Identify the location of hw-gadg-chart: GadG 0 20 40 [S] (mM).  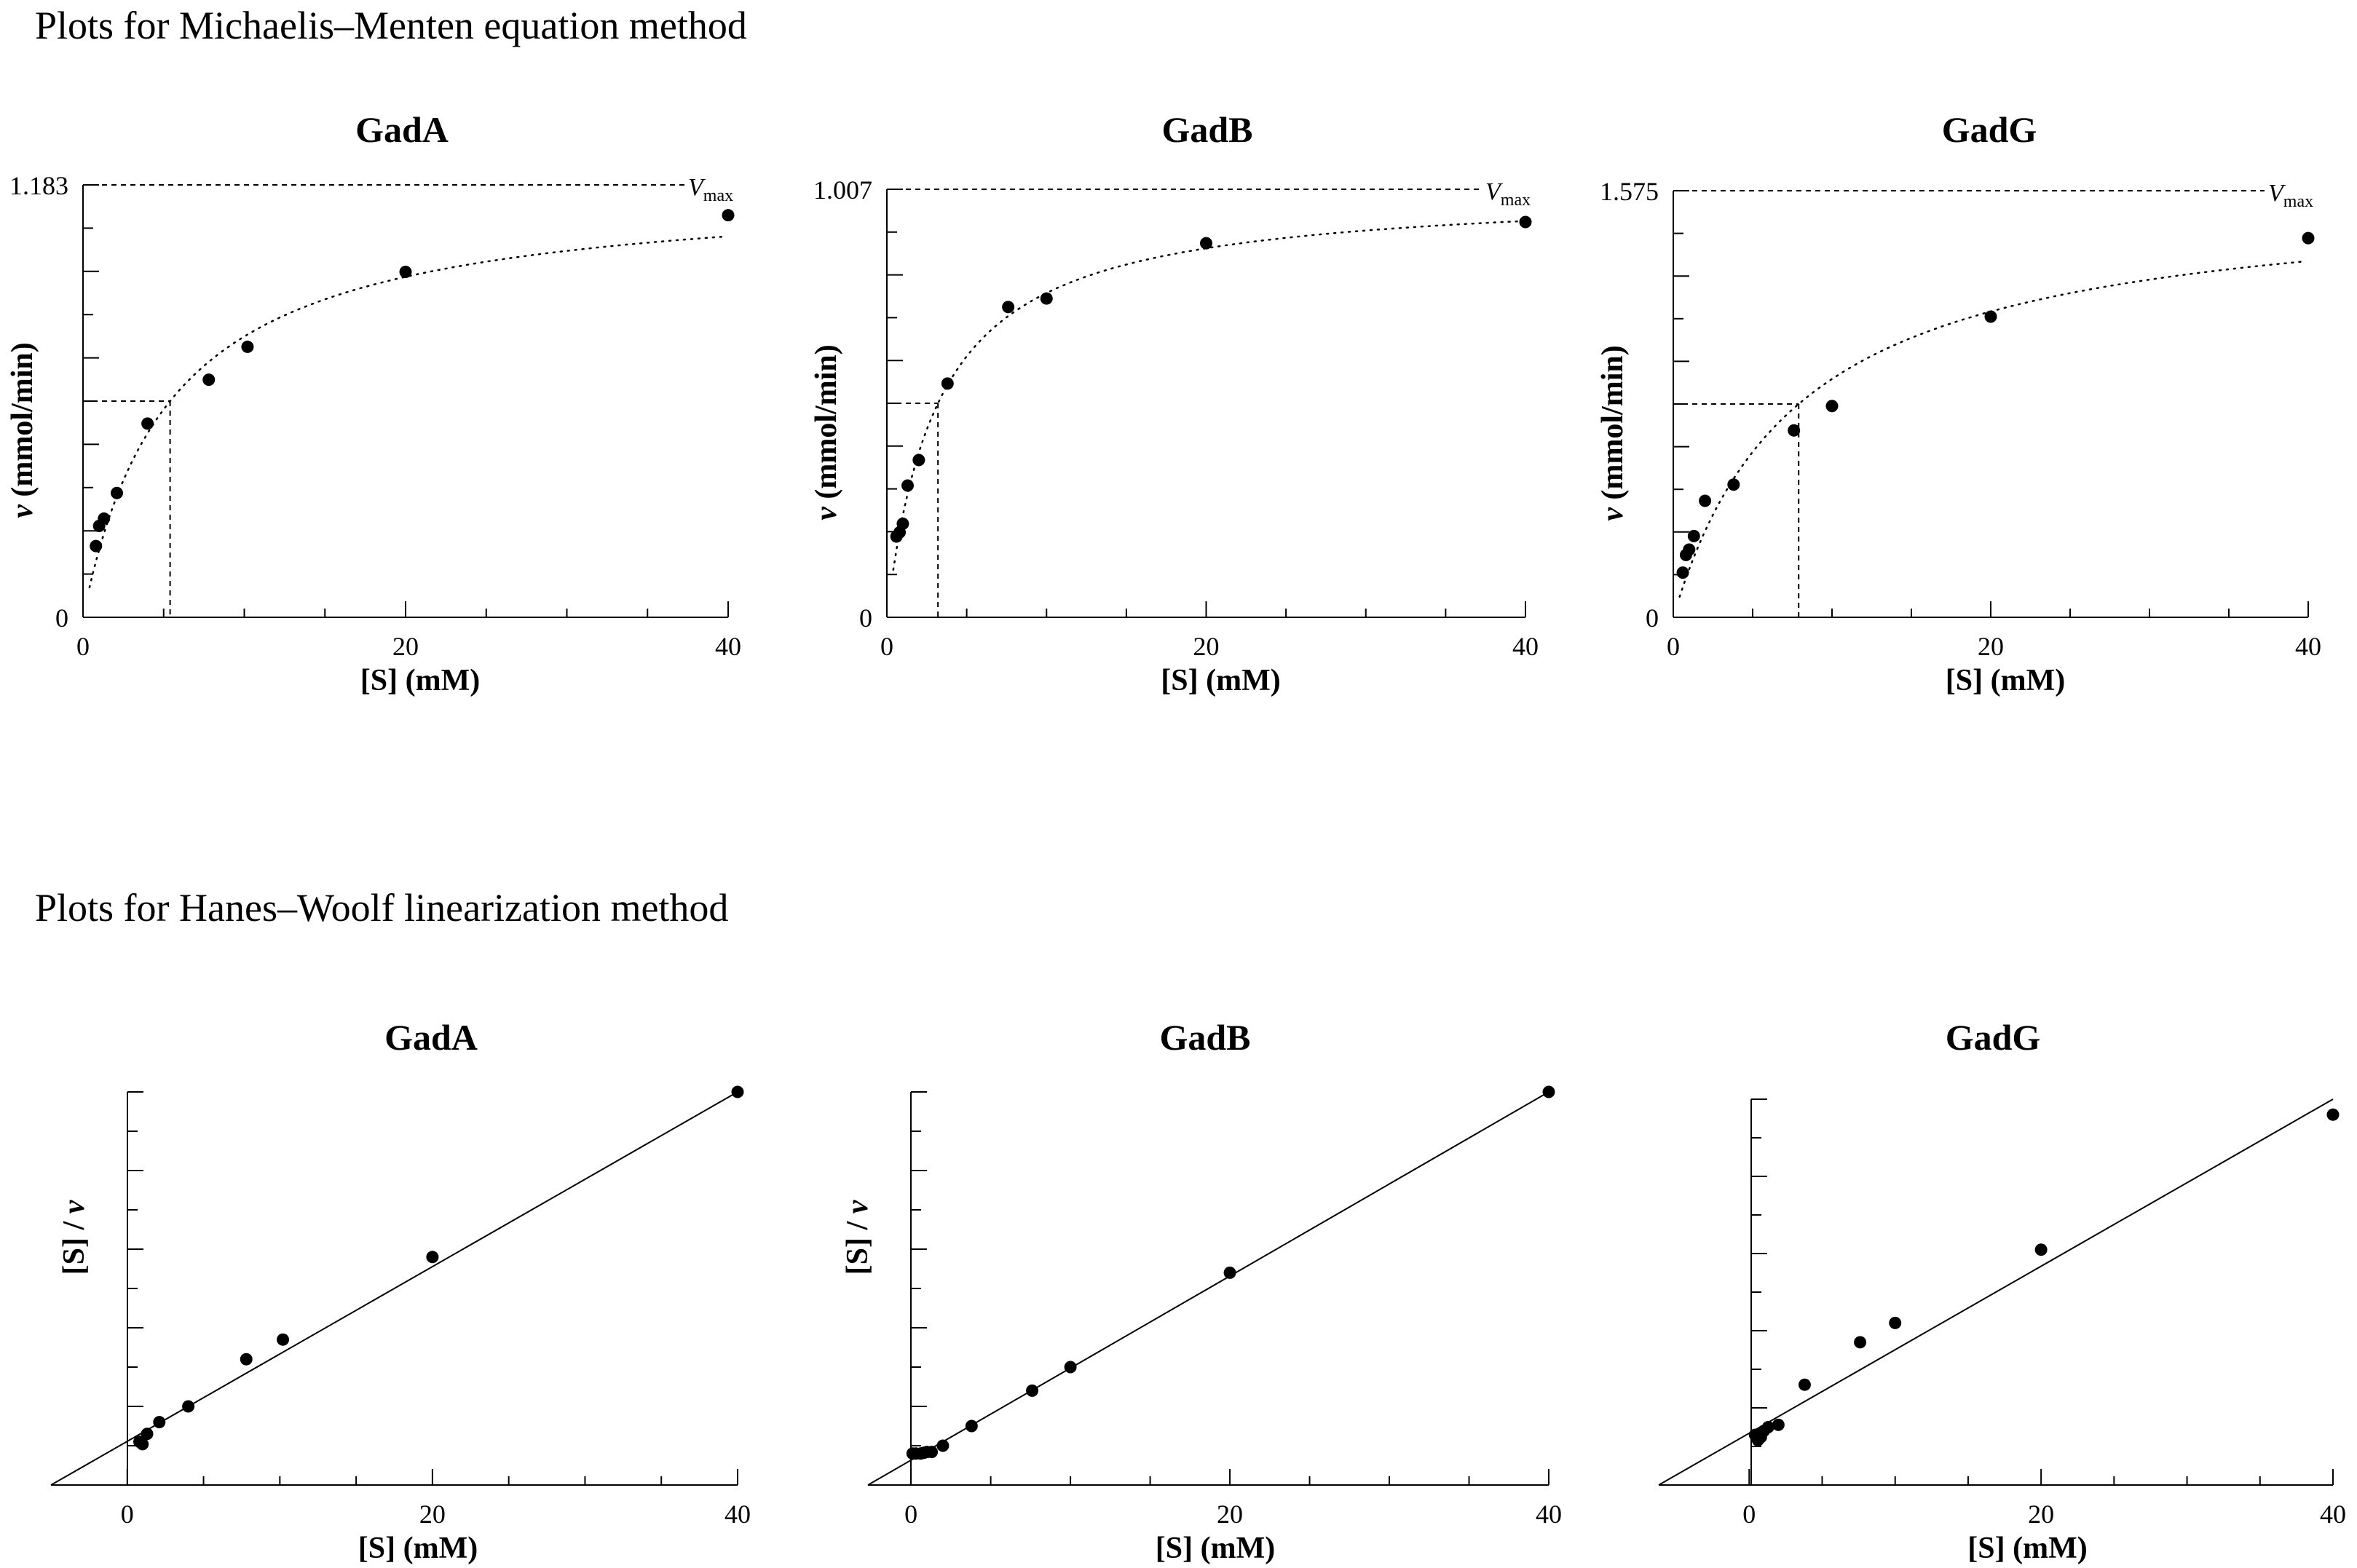
(2002, 1291).